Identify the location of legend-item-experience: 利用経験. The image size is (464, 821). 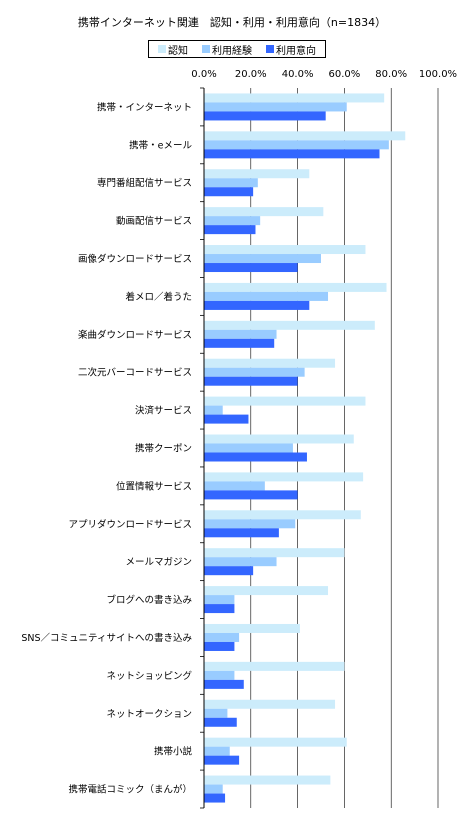
(227, 49).